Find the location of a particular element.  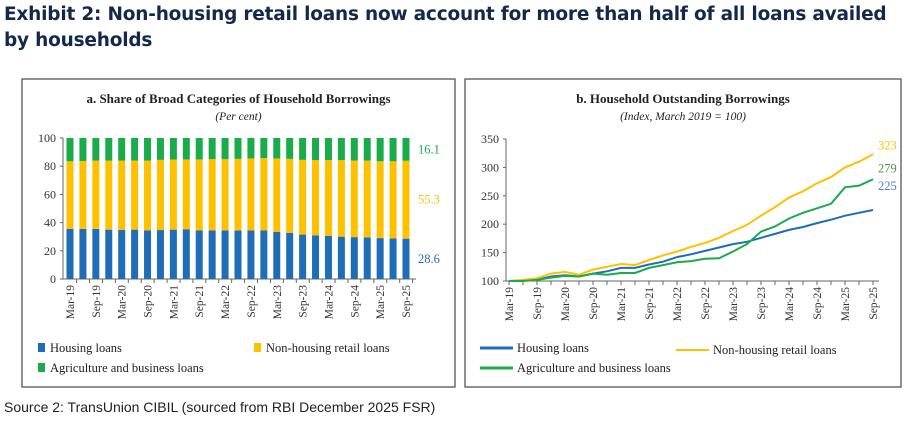

chart-title: b. Household Outstanding Borrowings is located at coordinates (683, 98).